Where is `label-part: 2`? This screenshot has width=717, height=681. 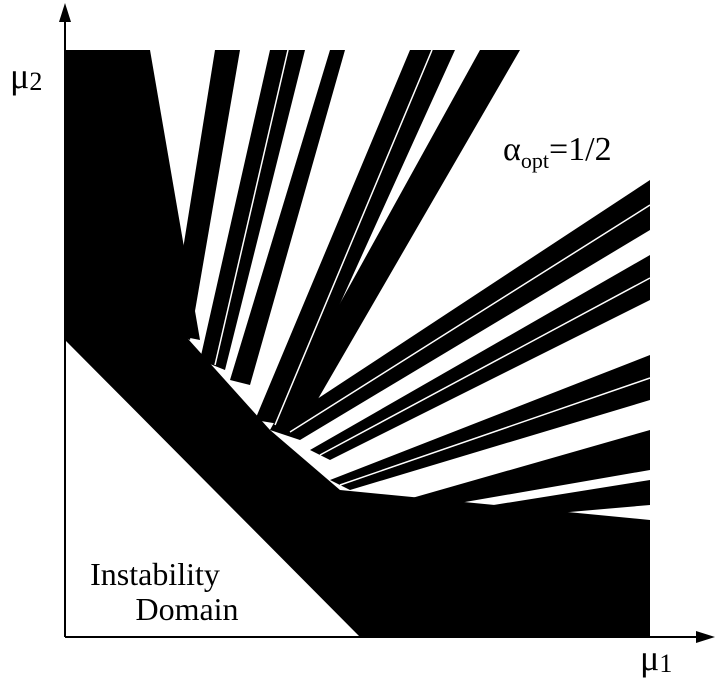 label-part: 2 is located at coordinates (35, 81).